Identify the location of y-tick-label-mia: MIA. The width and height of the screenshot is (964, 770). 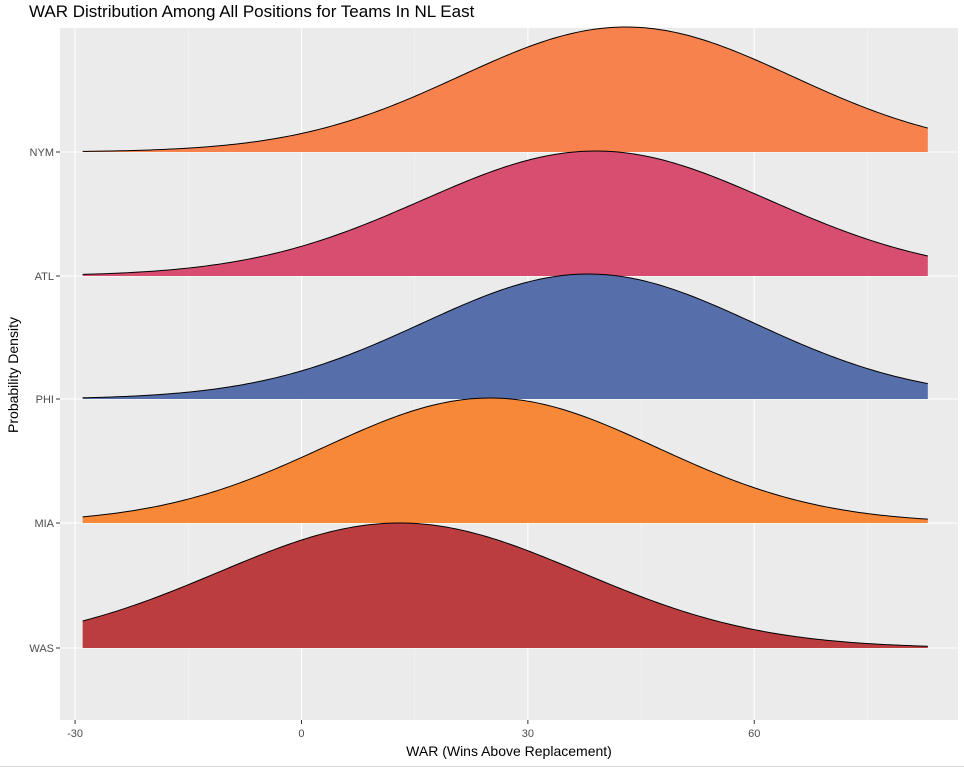
(44, 524).